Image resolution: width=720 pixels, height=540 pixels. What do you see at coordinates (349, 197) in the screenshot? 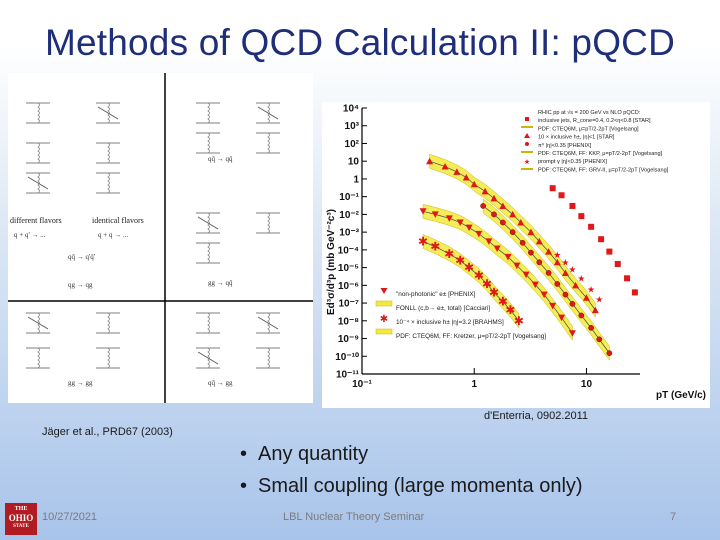
I see `y-tick-label: 10⁻¹` at bounding box center [349, 197].